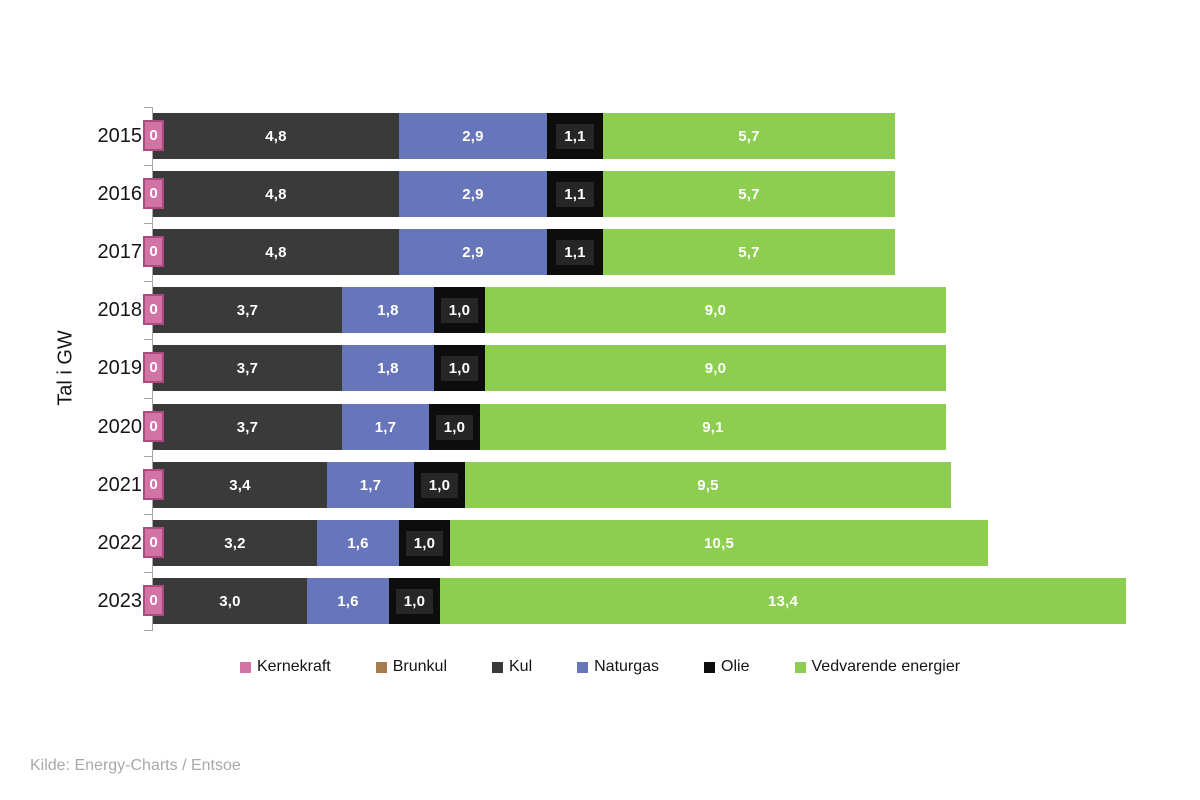 The width and height of the screenshot is (1200, 800). Describe the element at coordinates (419, 666) in the screenshot. I see `legend-label: Brunkul` at that location.